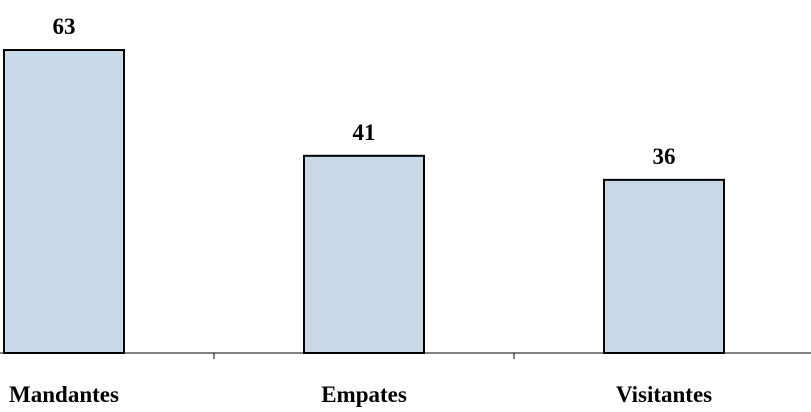 The image size is (811, 412). What do you see at coordinates (64, 201) in the screenshot?
I see `bar-mandantes` at bounding box center [64, 201].